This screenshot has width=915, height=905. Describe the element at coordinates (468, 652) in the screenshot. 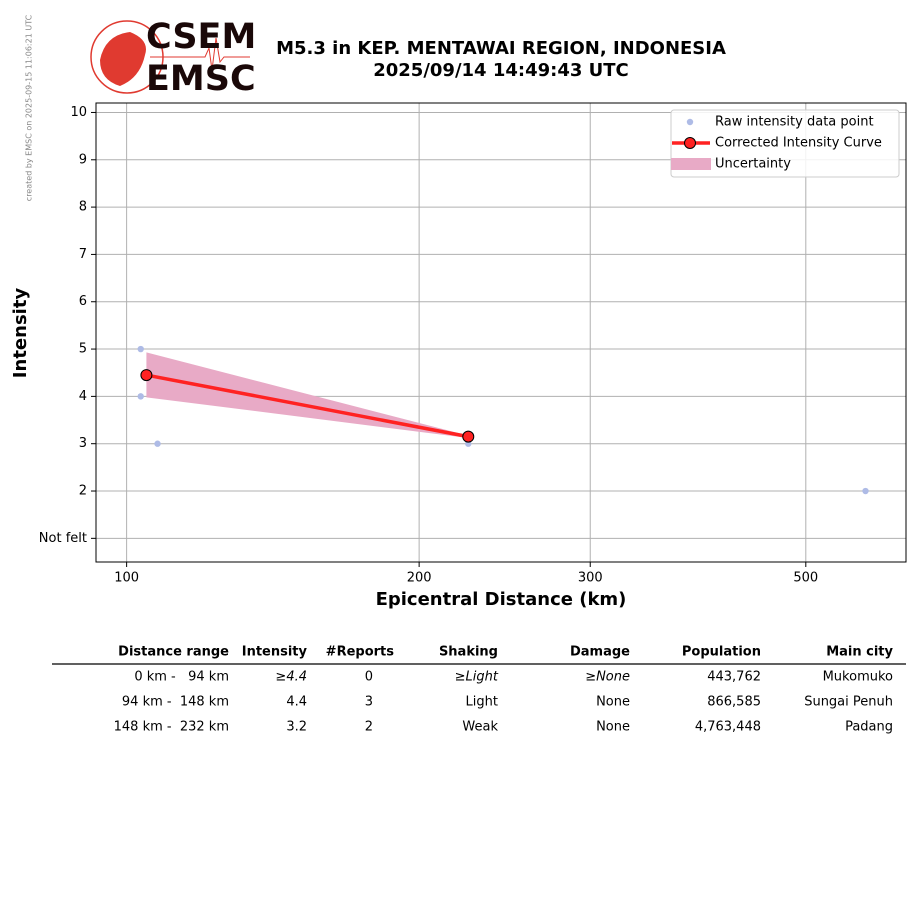

I see `table-header: Shaking` at that location.